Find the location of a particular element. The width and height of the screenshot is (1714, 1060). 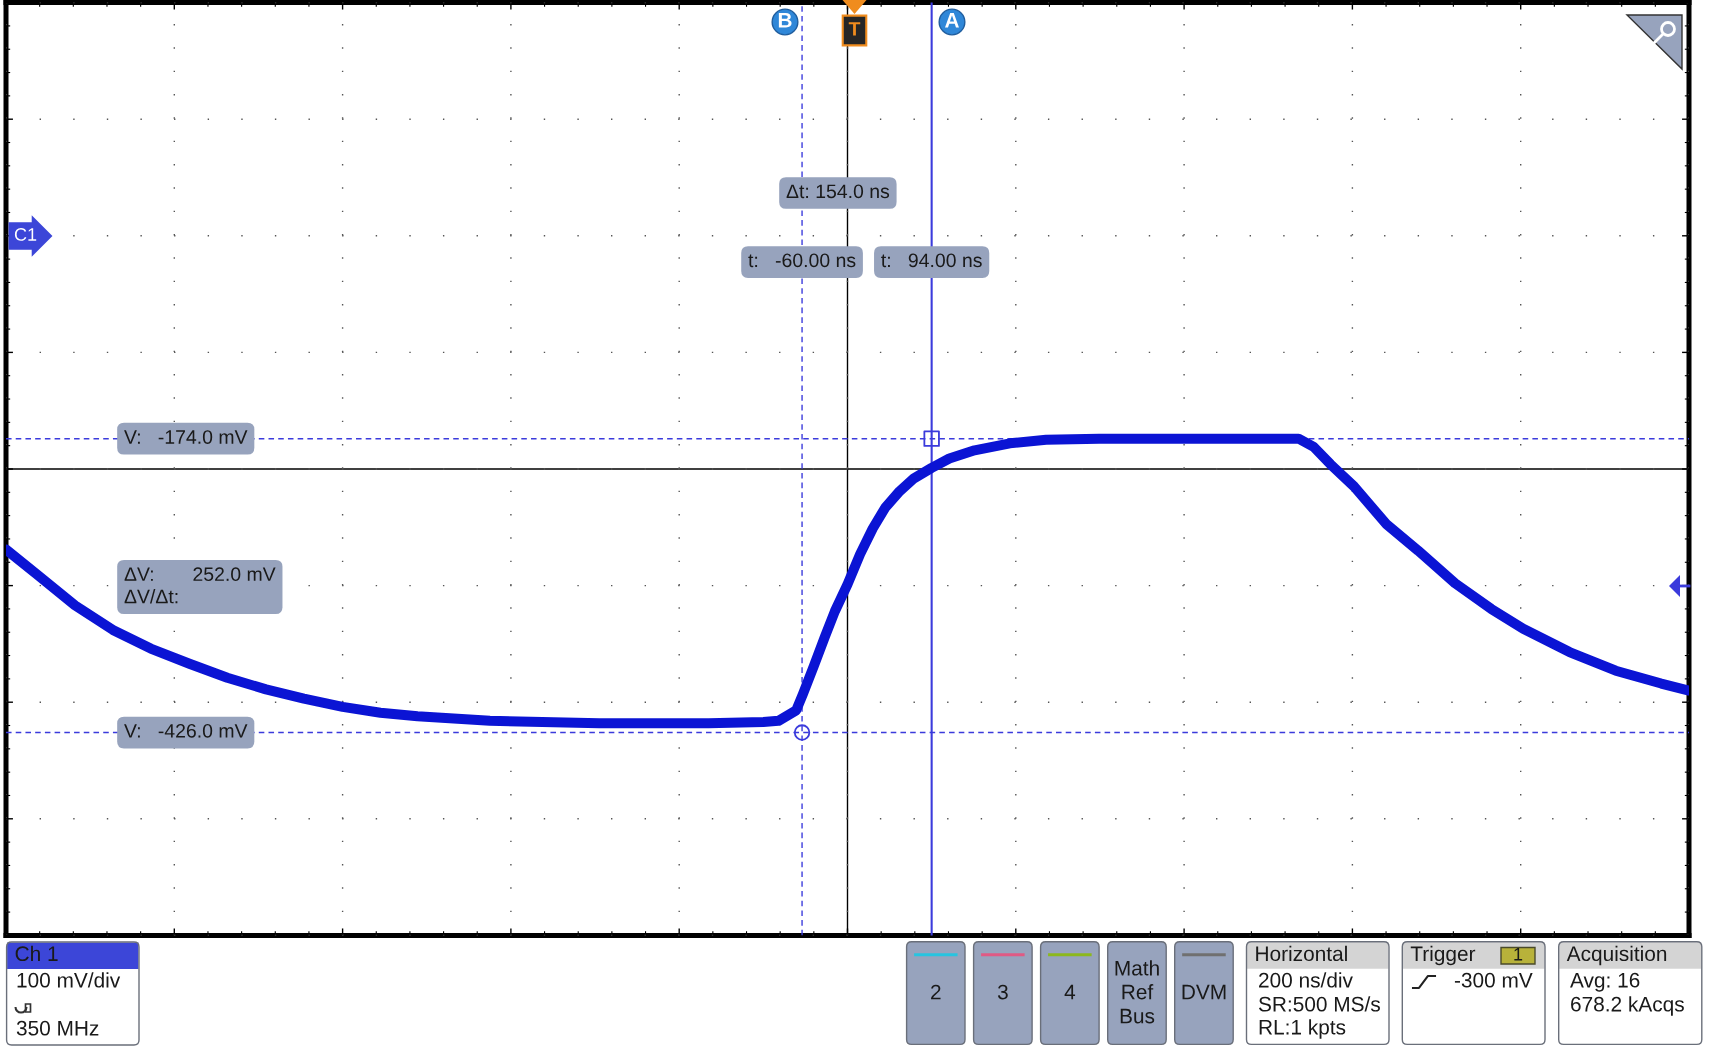

annotation: C1 is located at coordinates (25, 234).